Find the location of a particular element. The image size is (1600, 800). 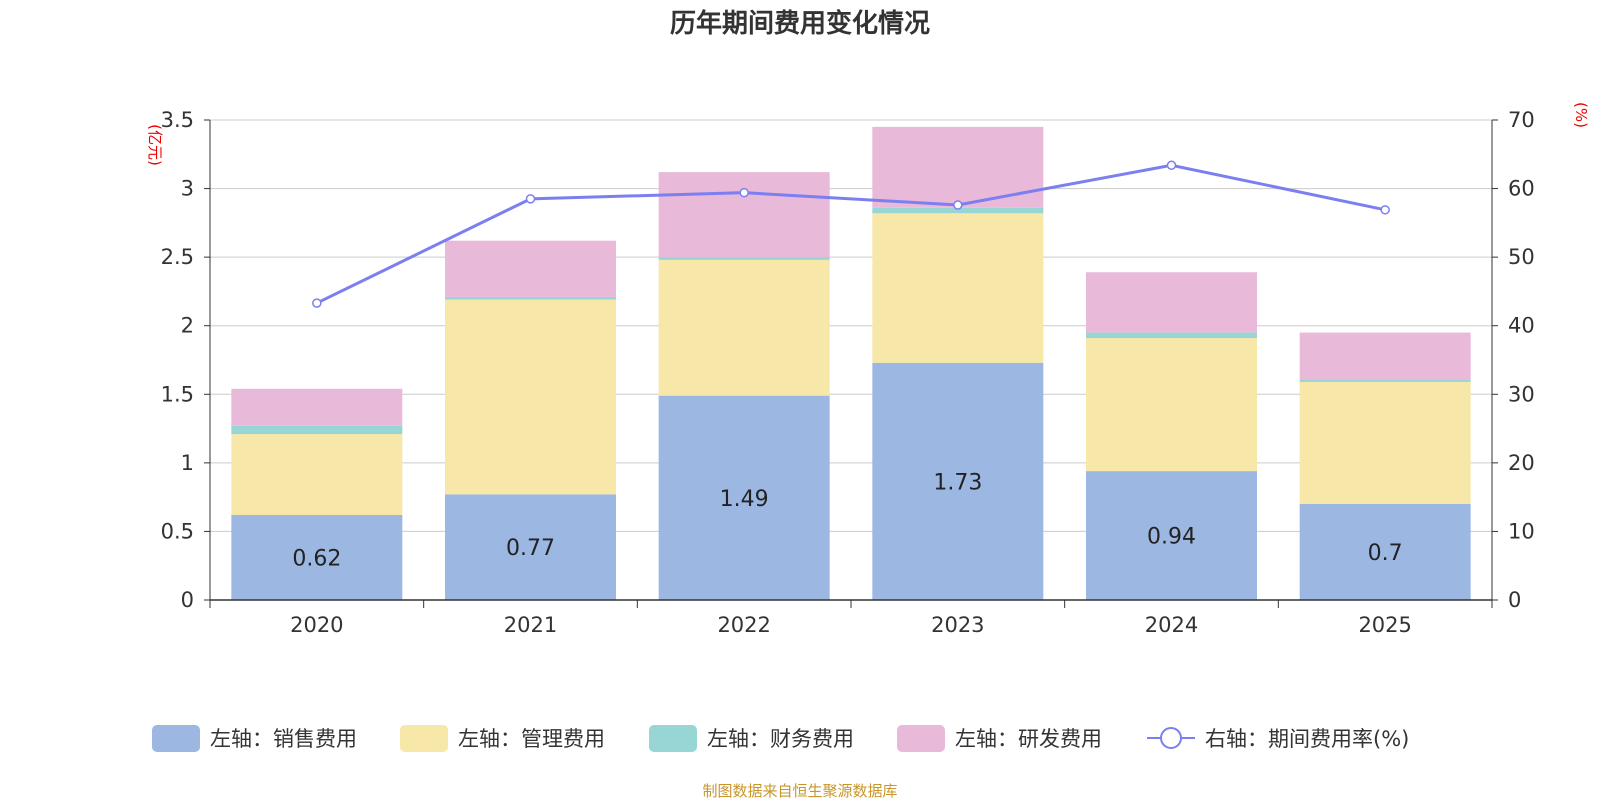

legend-label: 左轴：财务费用 is located at coordinates (780, 739).